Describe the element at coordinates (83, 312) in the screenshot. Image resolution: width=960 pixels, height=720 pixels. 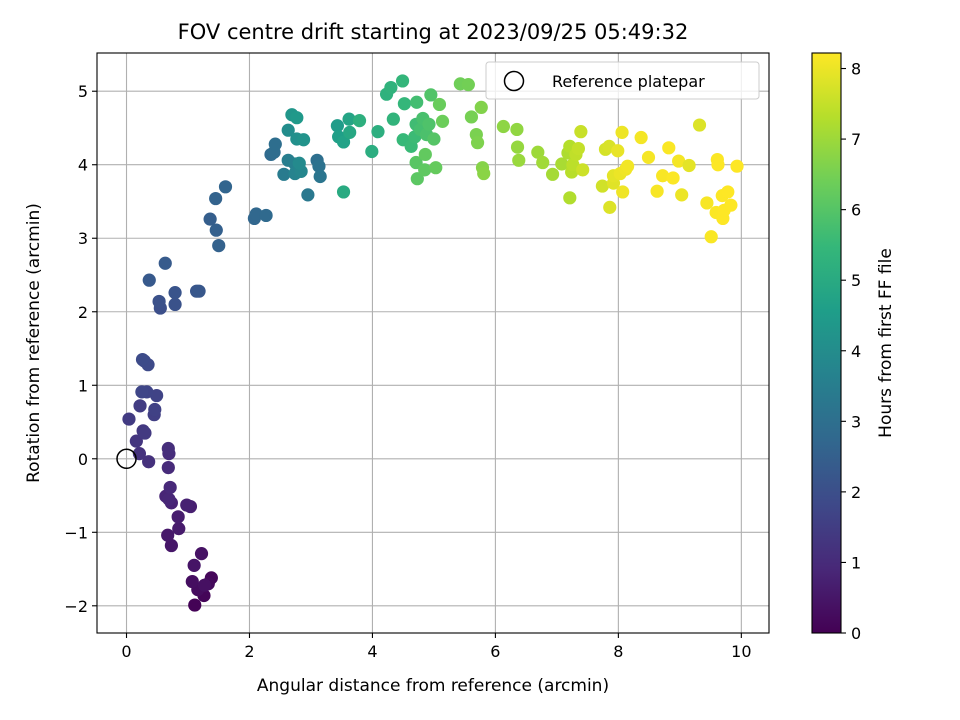
I see `y-tick-label: 2` at that location.